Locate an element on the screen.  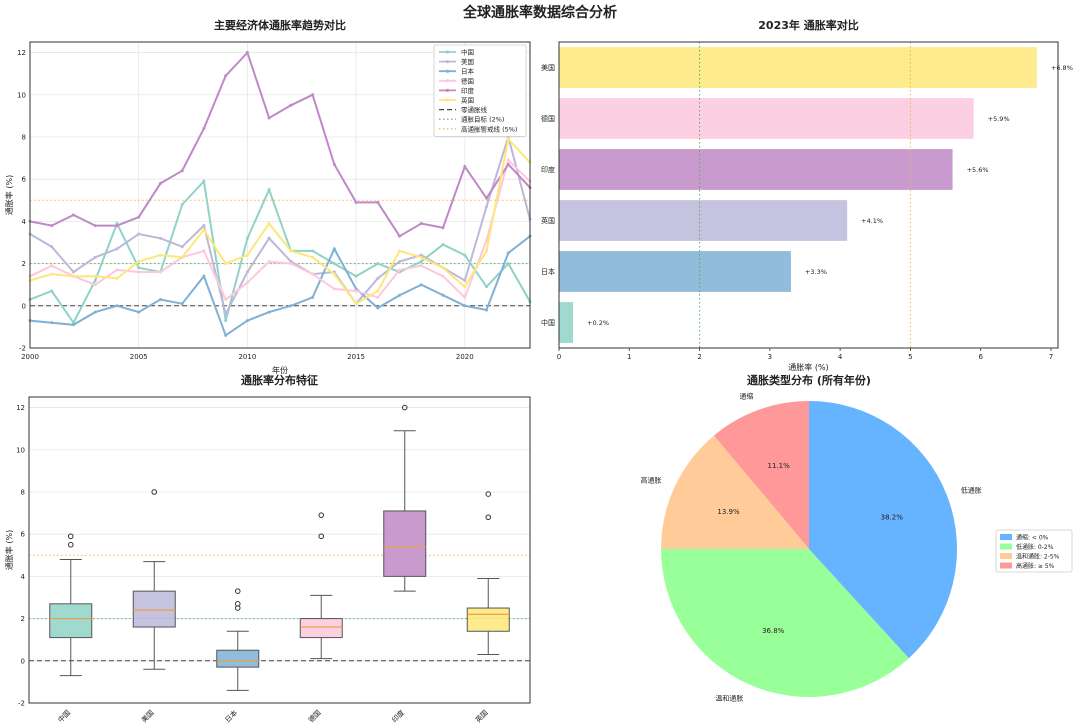
legend-label: 高通胀警戒线 (5%) is located at coordinates (489, 128).